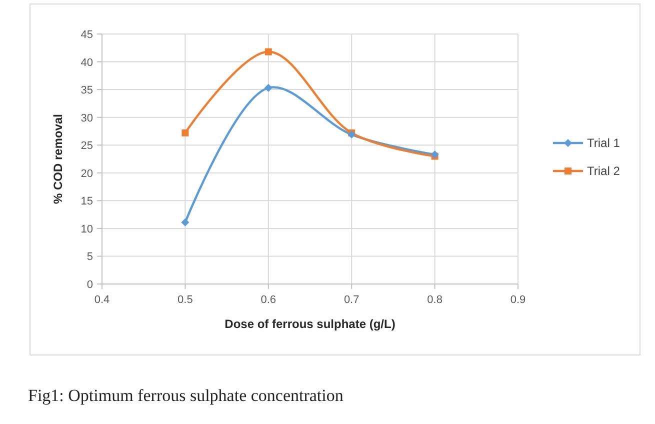 The image size is (655, 424). What do you see at coordinates (86, 229) in the screenshot?
I see `y-tick-label: 10` at bounding box center [86, 229].